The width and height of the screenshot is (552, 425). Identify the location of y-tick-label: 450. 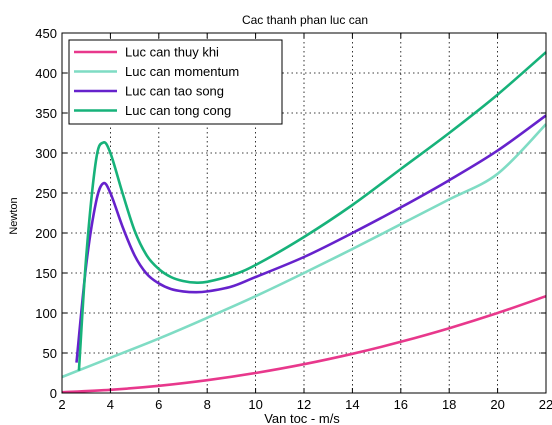
(46, 33).